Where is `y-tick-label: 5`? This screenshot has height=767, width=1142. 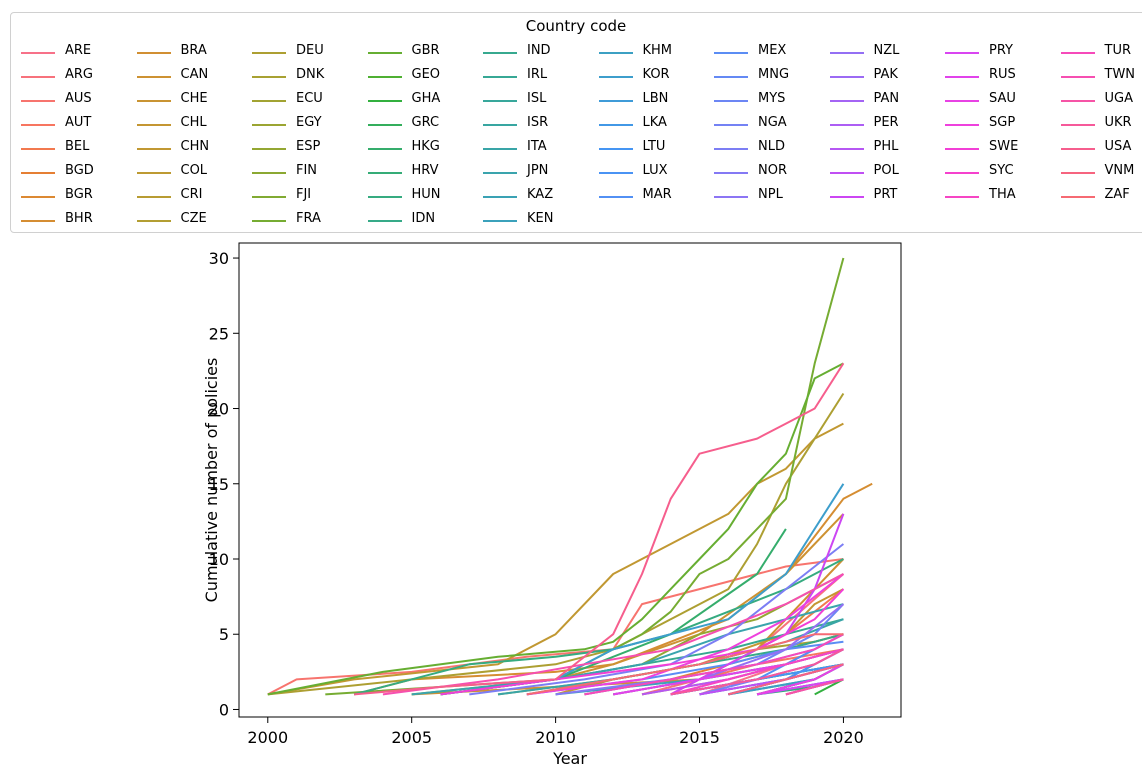 y-tick-label: 5 is located at coordinates (224, 634).